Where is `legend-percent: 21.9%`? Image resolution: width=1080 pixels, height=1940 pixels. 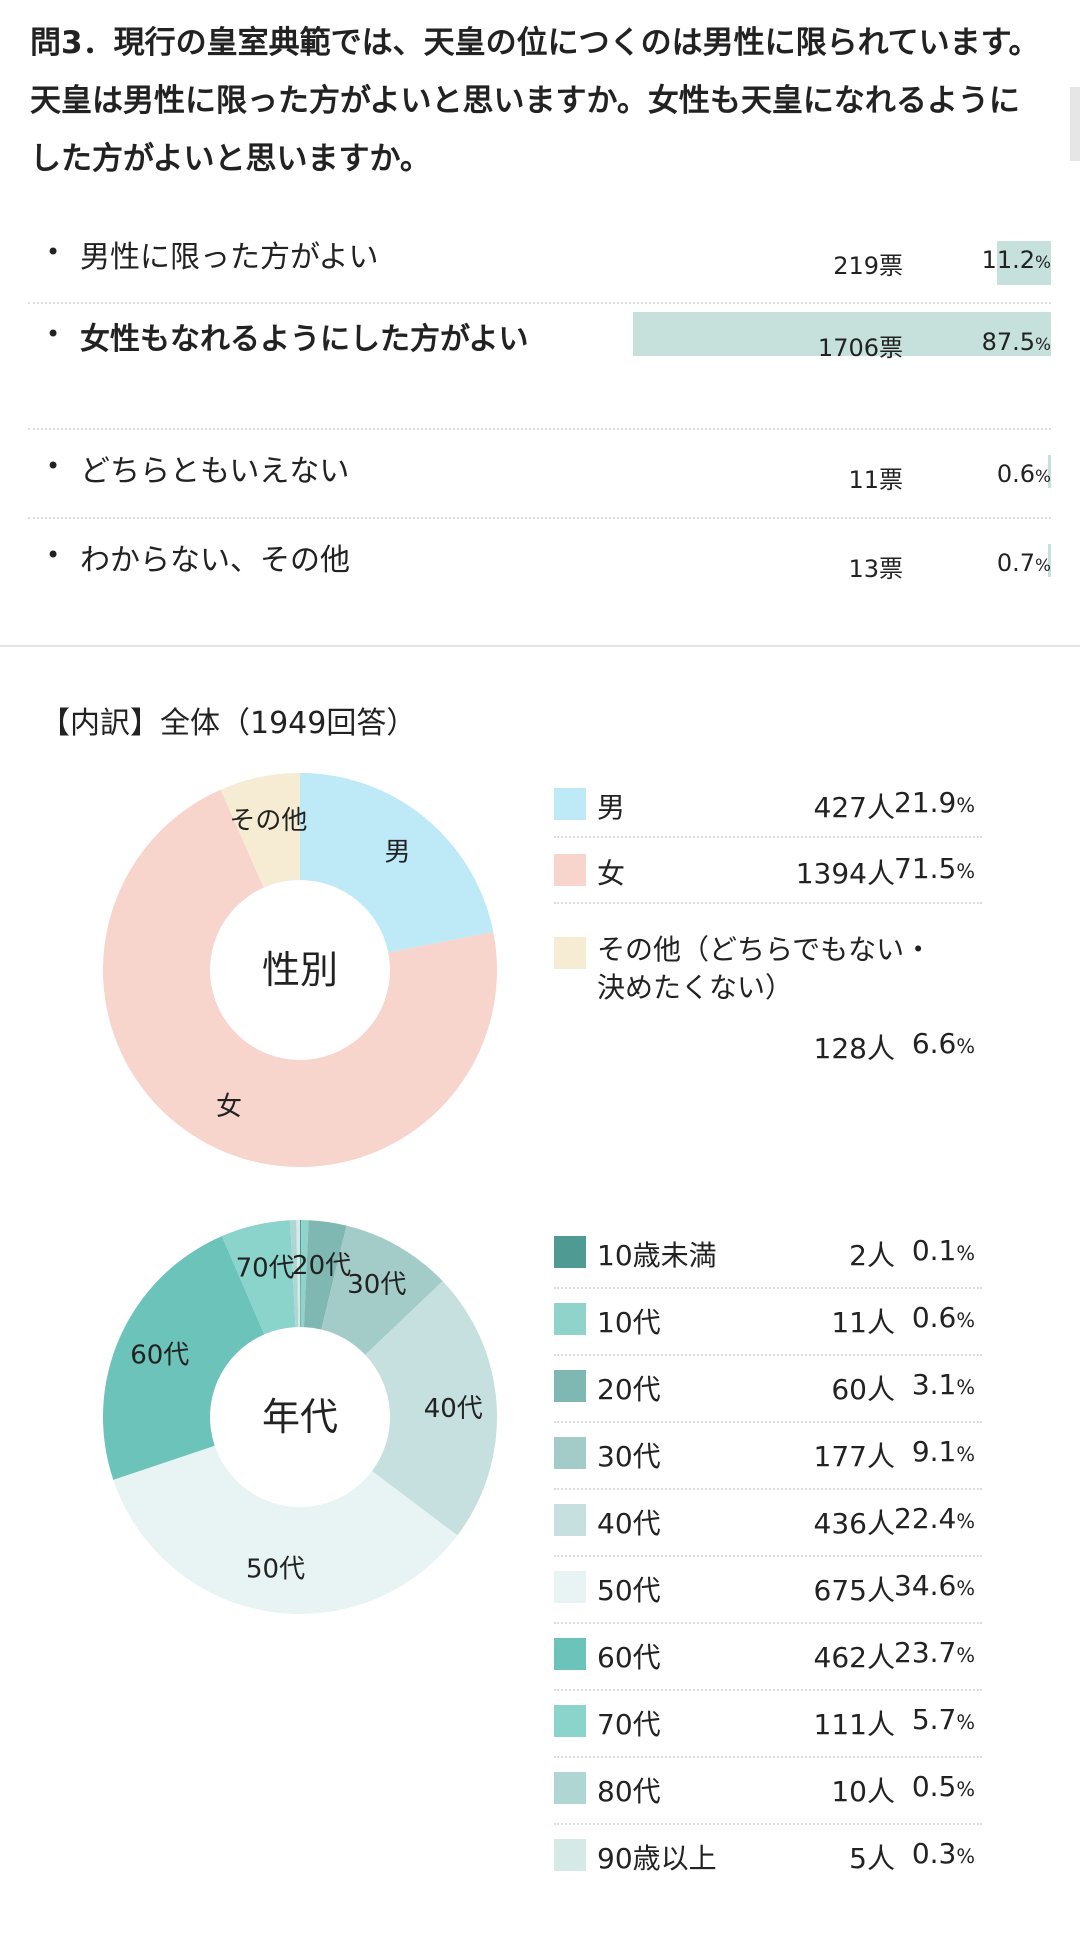
legend-percent: 21.9% is located at coordinates (934, 802).